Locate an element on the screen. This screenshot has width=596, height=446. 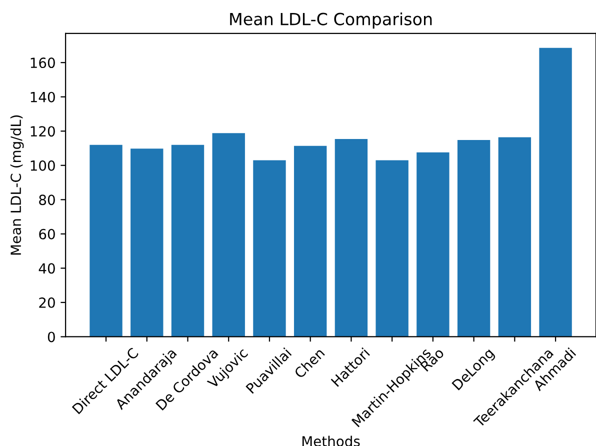
y-tick-label: 80 is located at coordinates (47, 200).